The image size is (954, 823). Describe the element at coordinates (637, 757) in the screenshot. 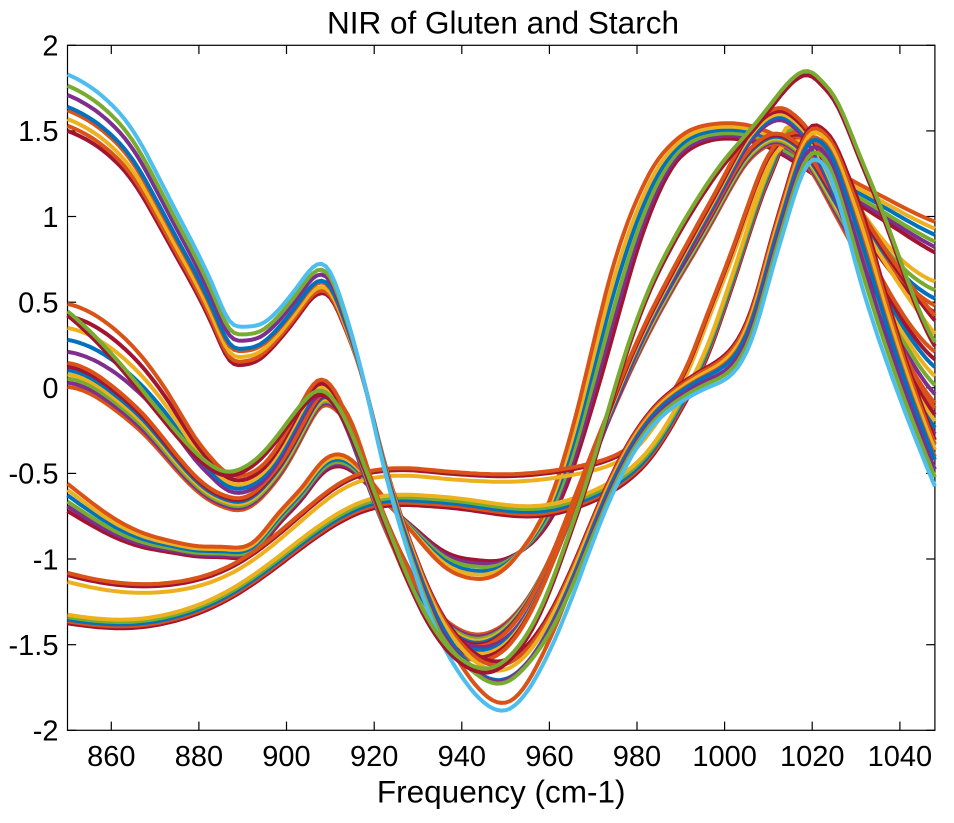

I see `svg-text: 980` at that location.